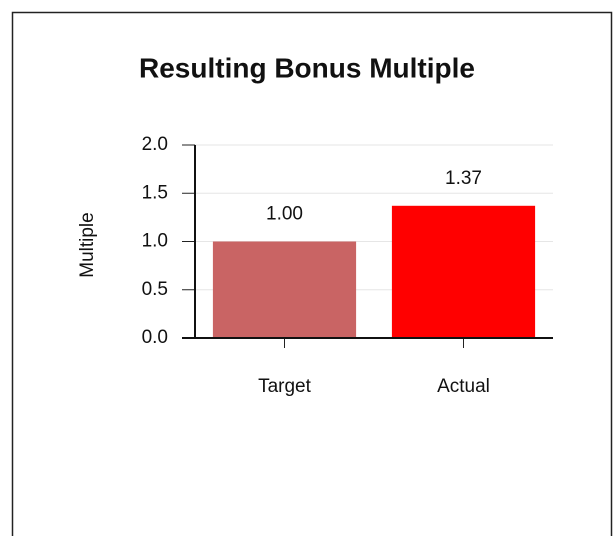 The height and width of the screenshot is (536, 613). Describe the element at coordinates (463, 386) in the screenshot. I see `x-tick-label: Actual` at that location.